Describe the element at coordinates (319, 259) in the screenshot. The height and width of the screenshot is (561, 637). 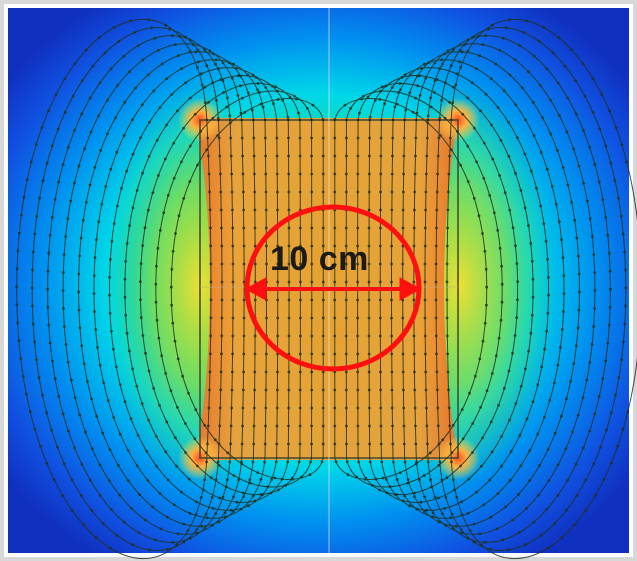
I see `diameter-label: 10 cm` at that location.